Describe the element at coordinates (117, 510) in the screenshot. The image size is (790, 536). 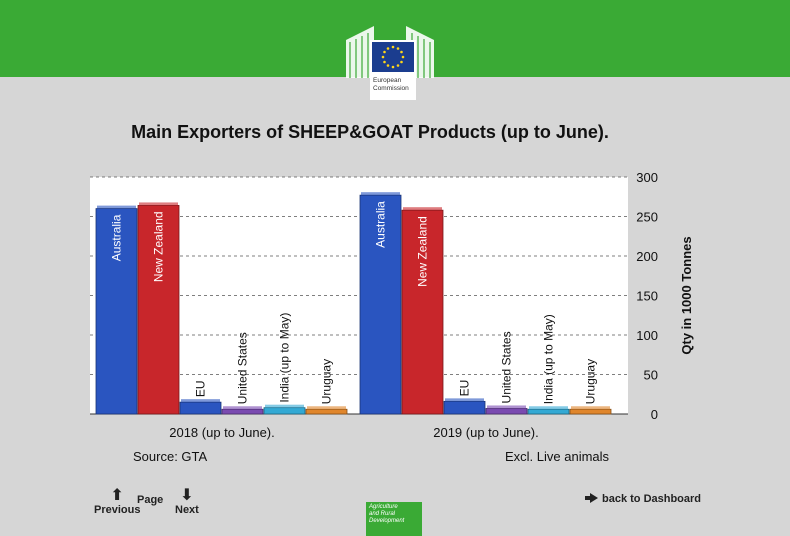
I see `previous-label: Previous` at that location.